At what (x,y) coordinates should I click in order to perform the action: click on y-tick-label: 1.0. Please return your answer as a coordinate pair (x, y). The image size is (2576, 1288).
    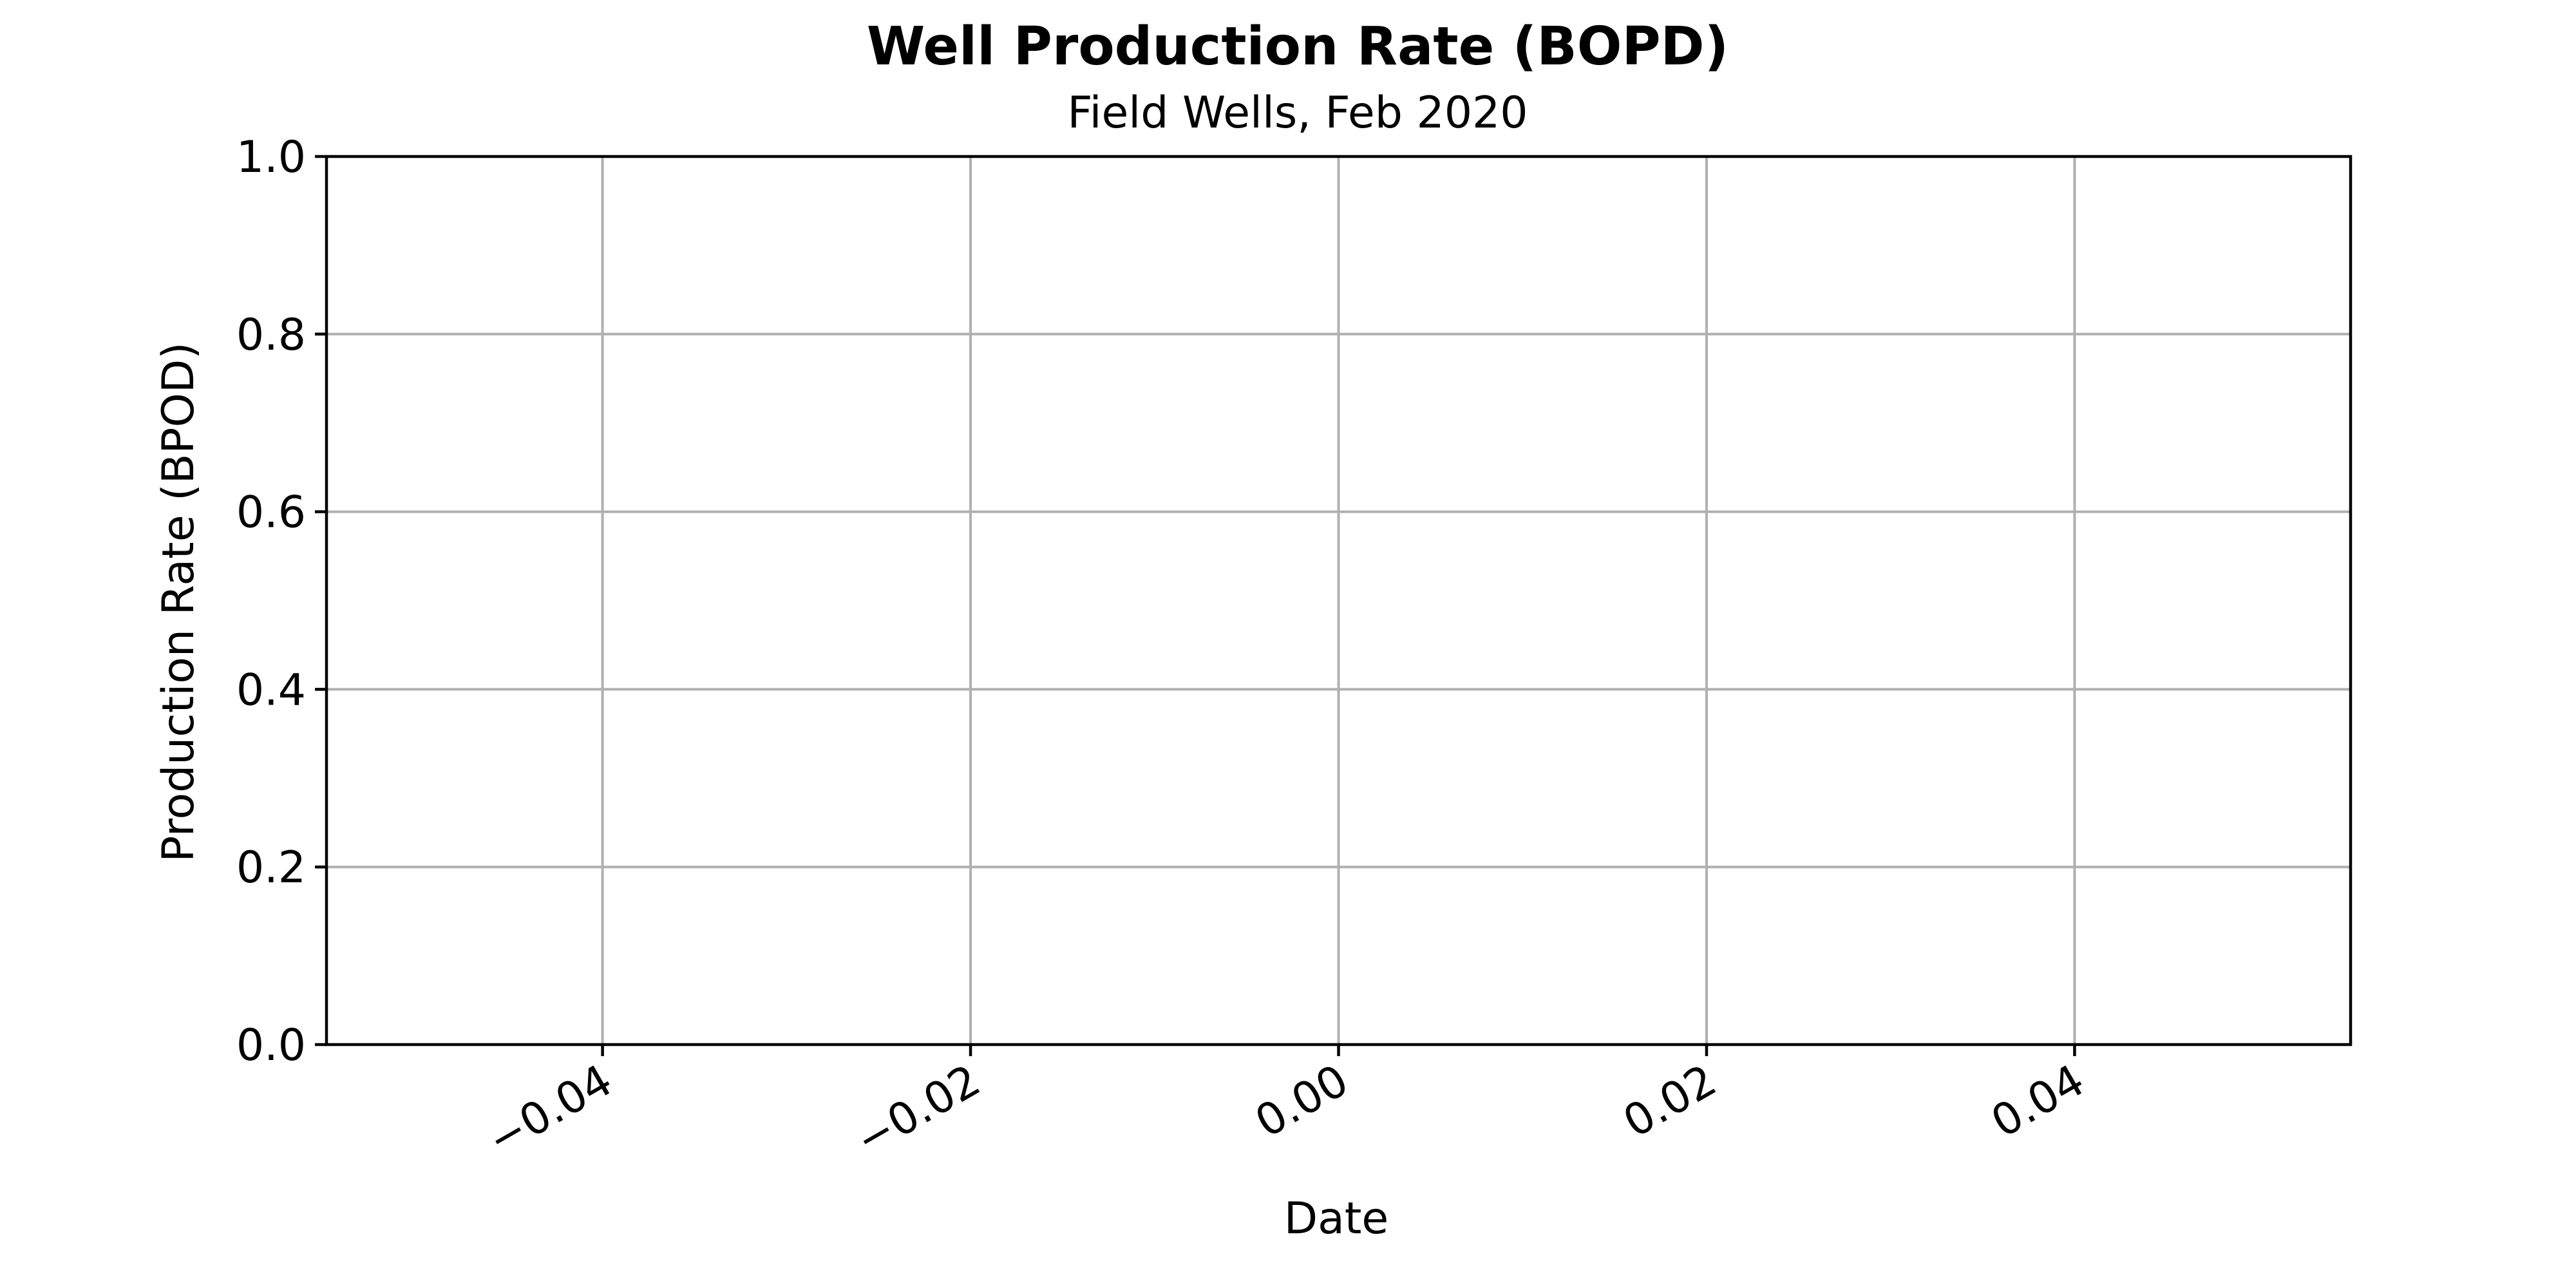
    Looking at the image, I should click on (271, 157).